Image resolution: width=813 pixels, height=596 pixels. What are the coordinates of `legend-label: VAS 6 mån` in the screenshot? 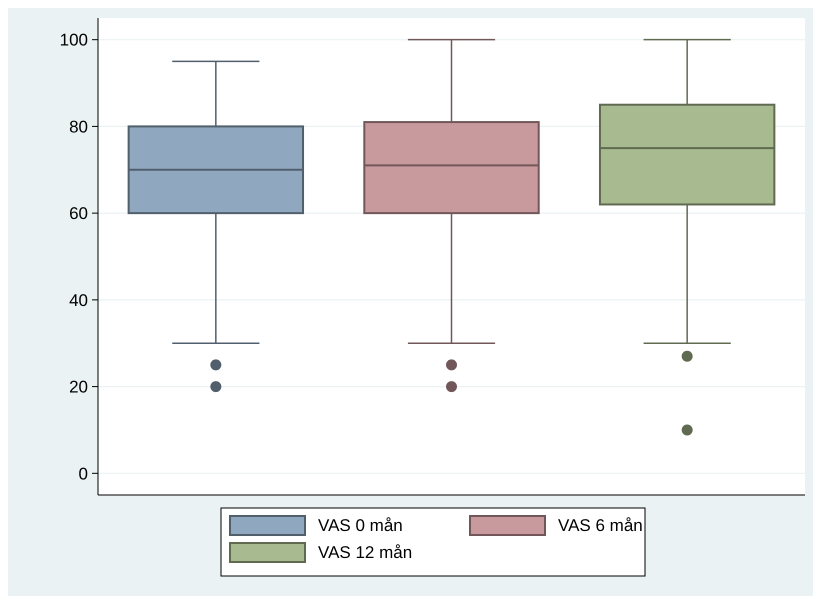 It's located at (600, 525).